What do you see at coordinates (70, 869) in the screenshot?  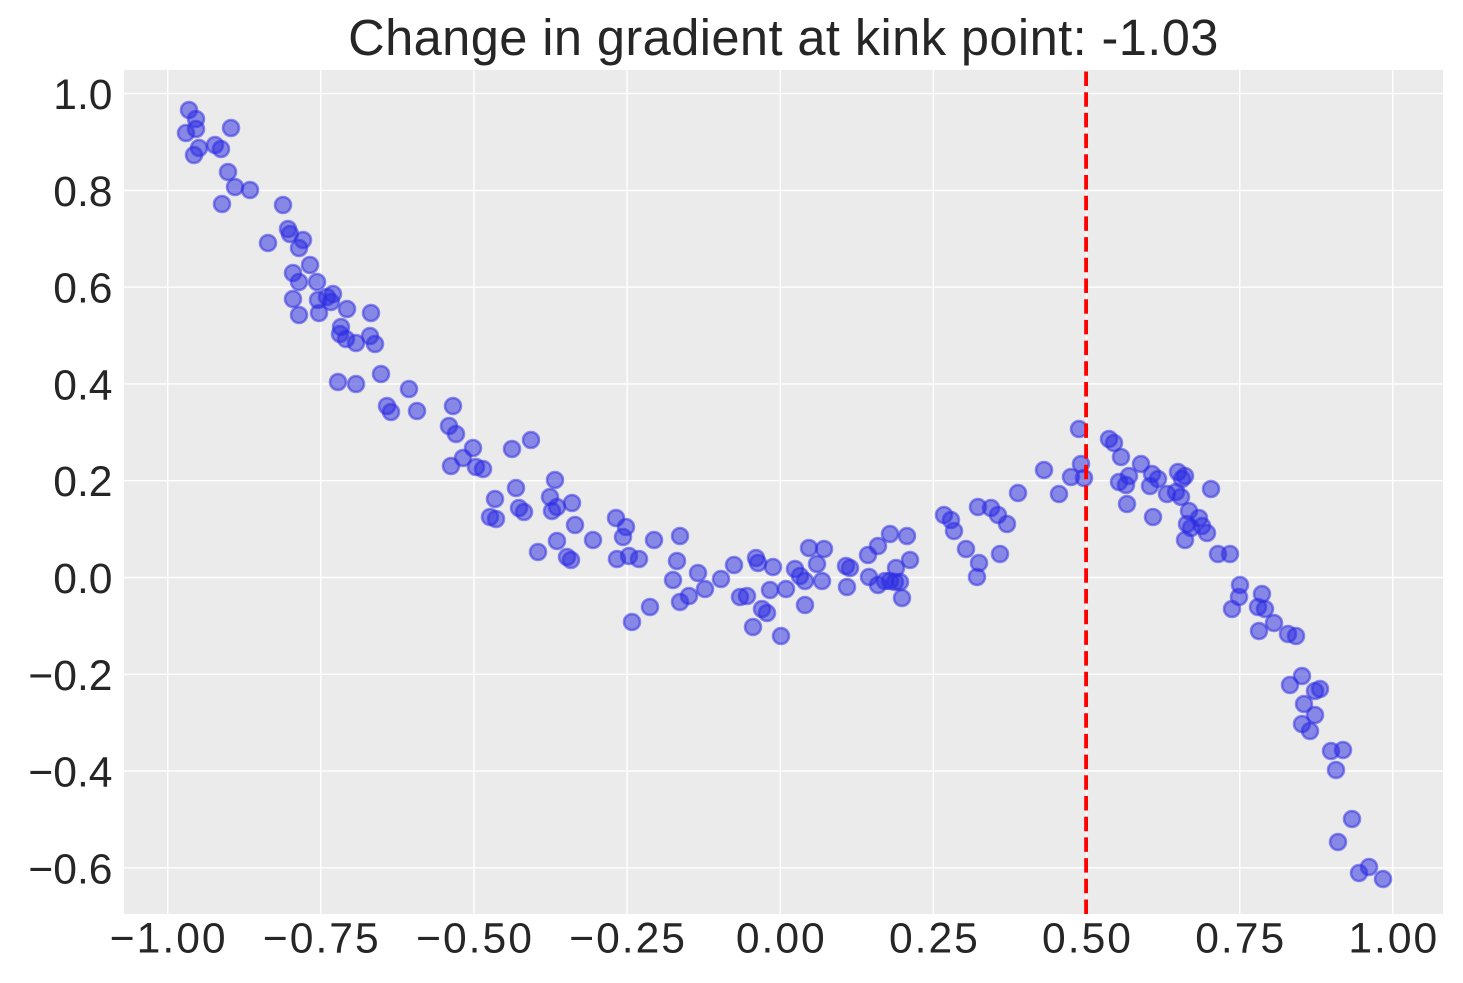 I see `svg-text: −0.6` at bounding box center [70, 869].